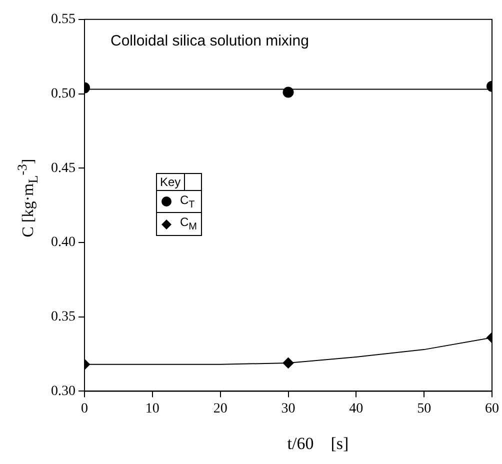 This screenshot has width=502, height=464. I want to click on x-tick-label: 0, so click(84, 408).